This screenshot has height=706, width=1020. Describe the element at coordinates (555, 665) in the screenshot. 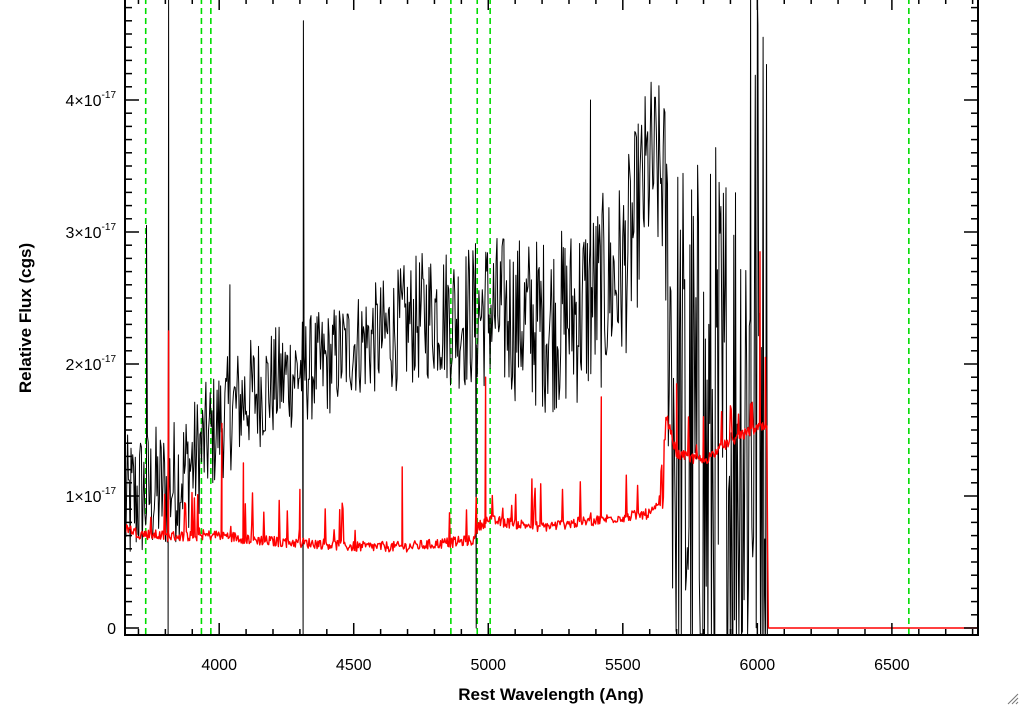

I see `x-tick-labels: 4000 4500 5000 5500 6000 6500` at that location.